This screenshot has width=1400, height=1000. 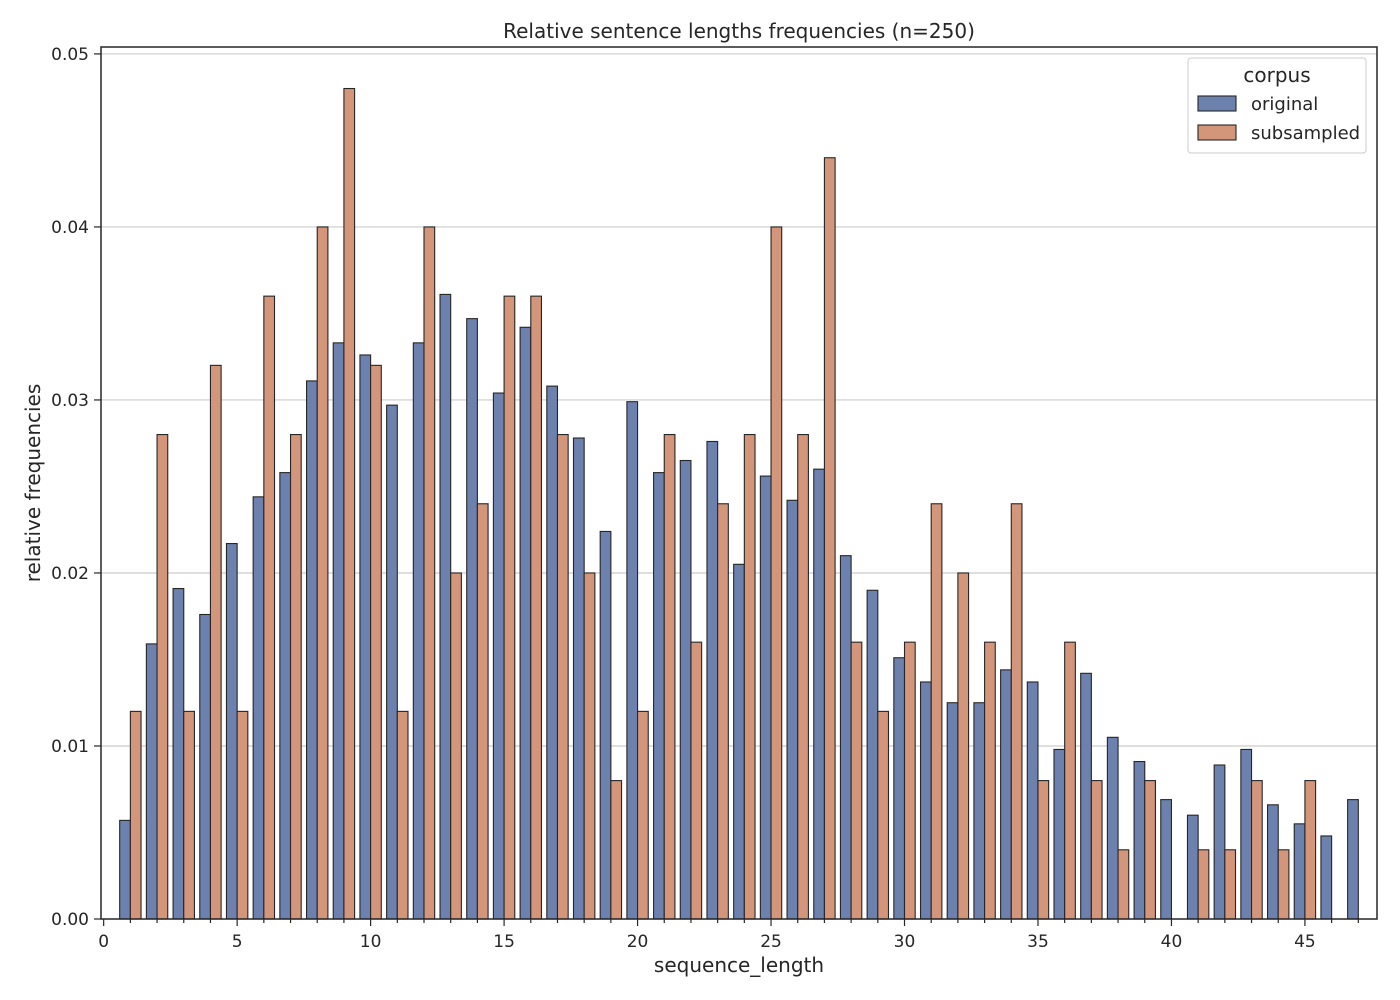 I want to click on y-tick-label: 0.03, so click(x=70, y=401).